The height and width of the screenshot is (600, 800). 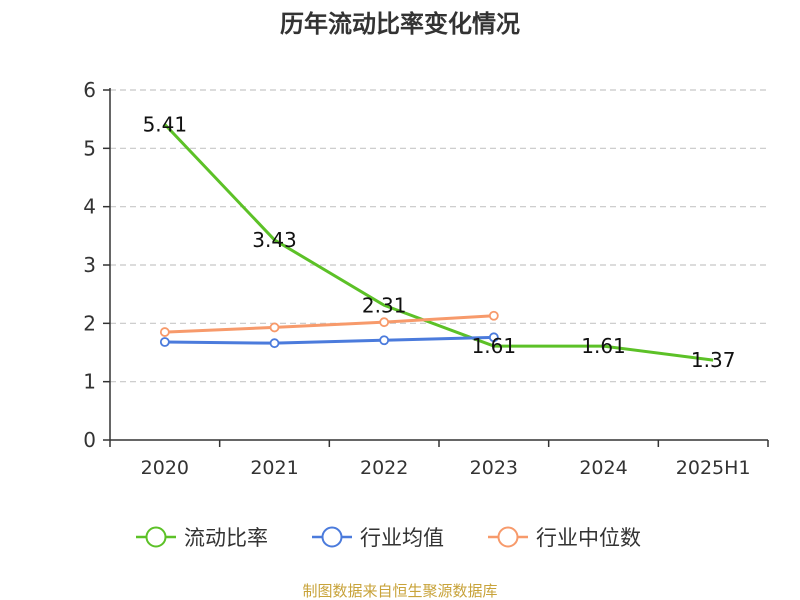 I want to click on x-tick-label: 2021, so click(x=274, y=468).